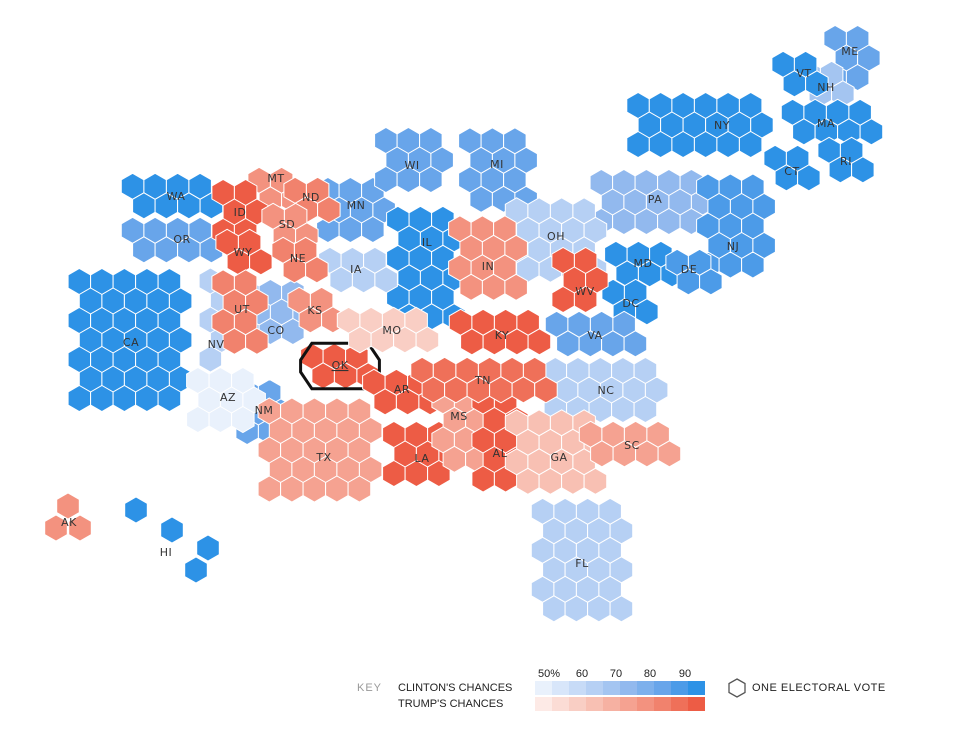 The width and height of the screenshot is (973, 756). I want to click on state-hi, so click(172, 540).